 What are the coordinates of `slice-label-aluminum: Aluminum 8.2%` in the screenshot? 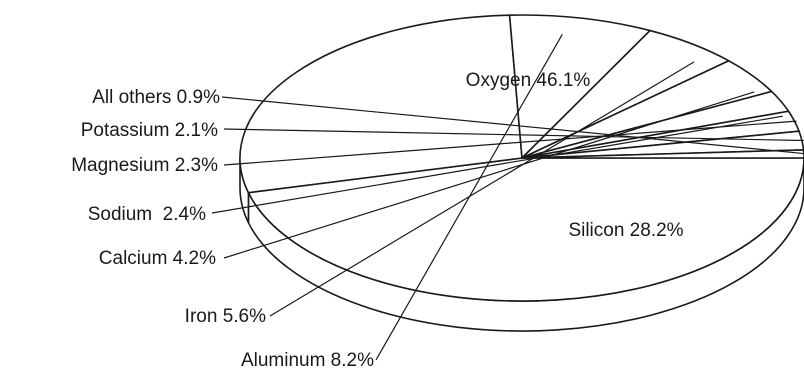 It's located at (307, 360).